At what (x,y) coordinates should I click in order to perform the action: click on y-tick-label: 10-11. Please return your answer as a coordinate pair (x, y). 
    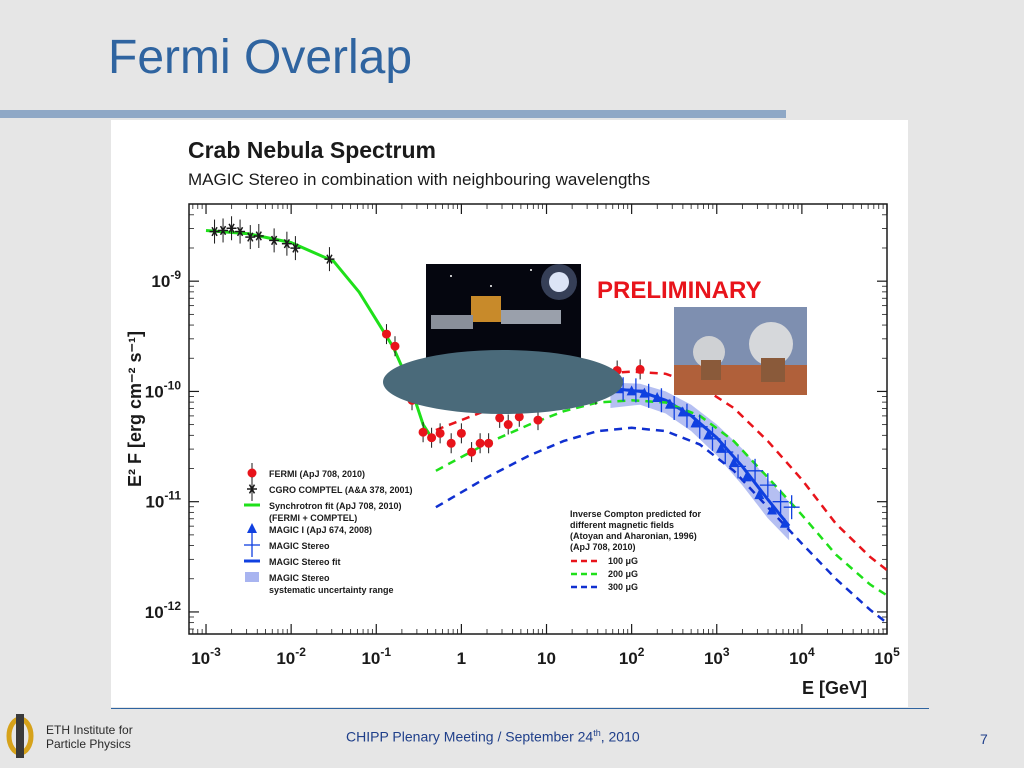
    Looking at the image, I should click on (163, 500).